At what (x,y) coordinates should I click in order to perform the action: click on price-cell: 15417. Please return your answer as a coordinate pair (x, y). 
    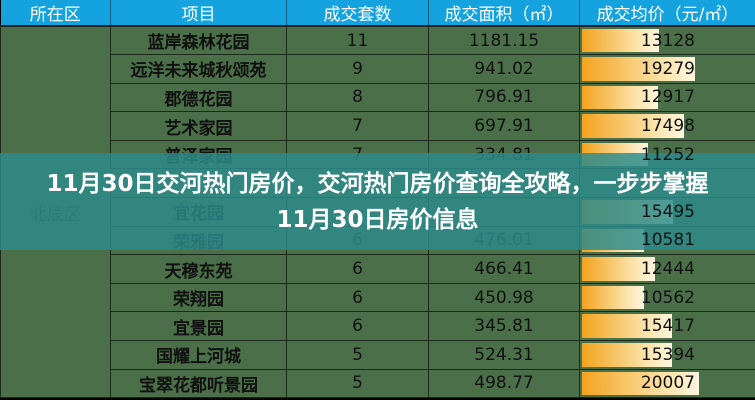
    Looking at the image, I should click on (667, 326).